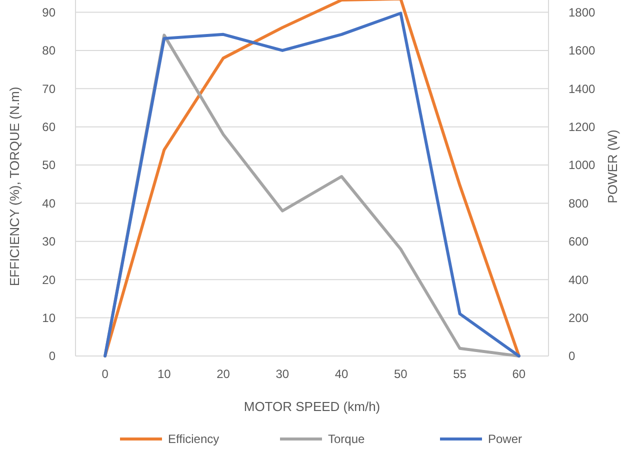 The width and height of the screenshot is (629, 452). Describe the element at coordinates (505, 439) in the screenshot. I see `legend-label: Power` at that location.